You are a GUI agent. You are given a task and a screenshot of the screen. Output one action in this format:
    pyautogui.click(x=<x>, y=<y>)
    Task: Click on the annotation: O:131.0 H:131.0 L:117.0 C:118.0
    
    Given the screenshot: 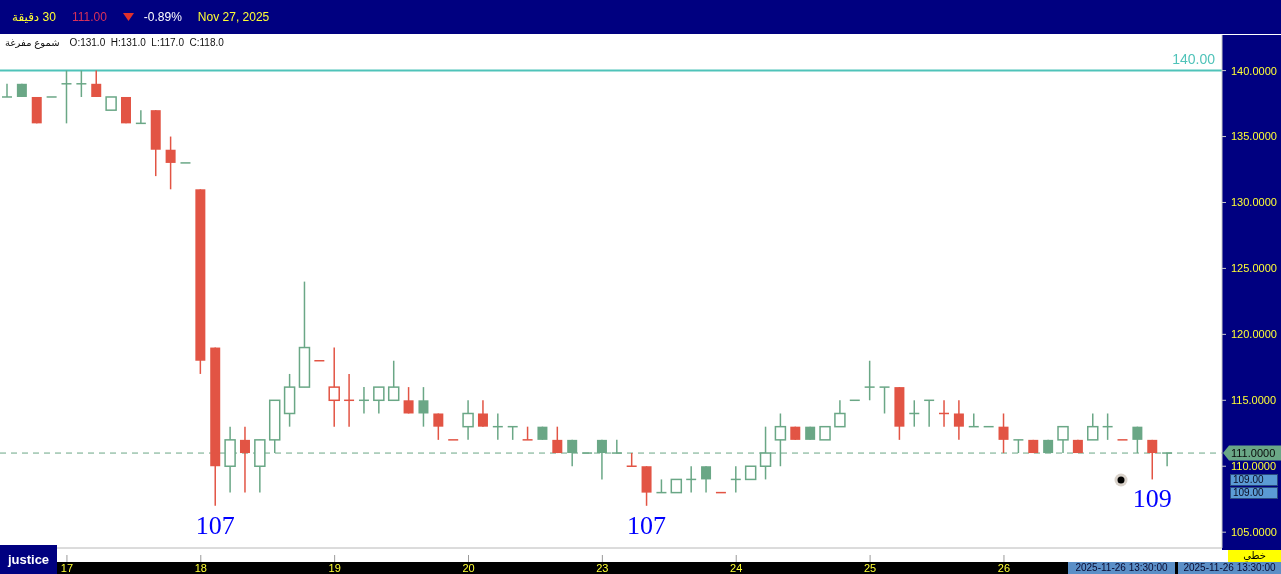 What is the action you would take?
    pyautogui.click(x=146, y=42)
    